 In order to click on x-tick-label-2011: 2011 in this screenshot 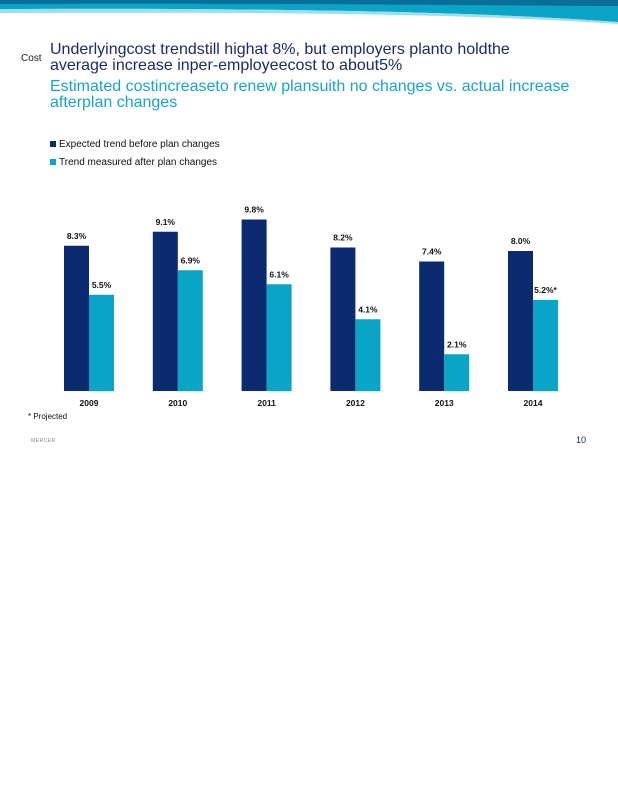, I will do `click(266, 403)`.